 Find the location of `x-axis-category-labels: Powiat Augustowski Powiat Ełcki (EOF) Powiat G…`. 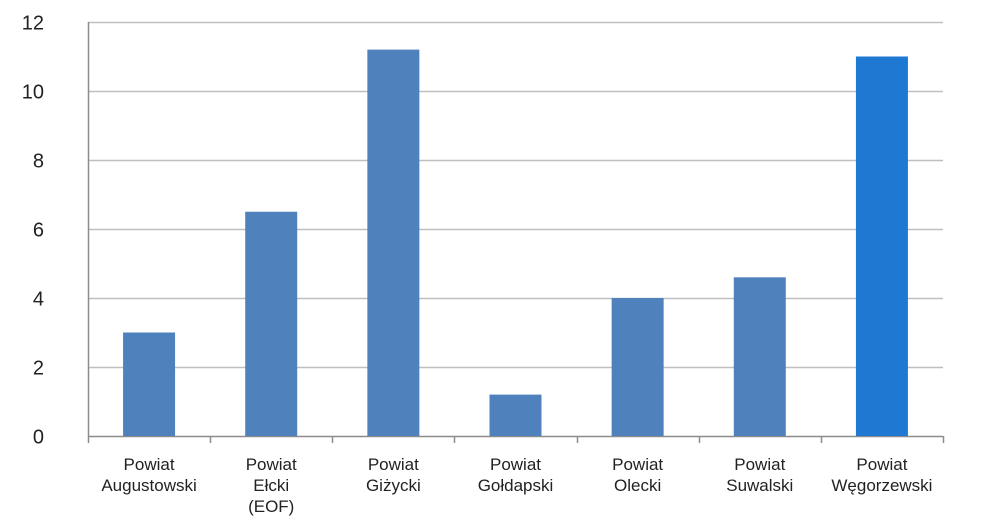

x-axis-category-labels: Powiat Augustowski Powiat Ełcki (EOF) Powiat G… is located at coordinates (516, 485).